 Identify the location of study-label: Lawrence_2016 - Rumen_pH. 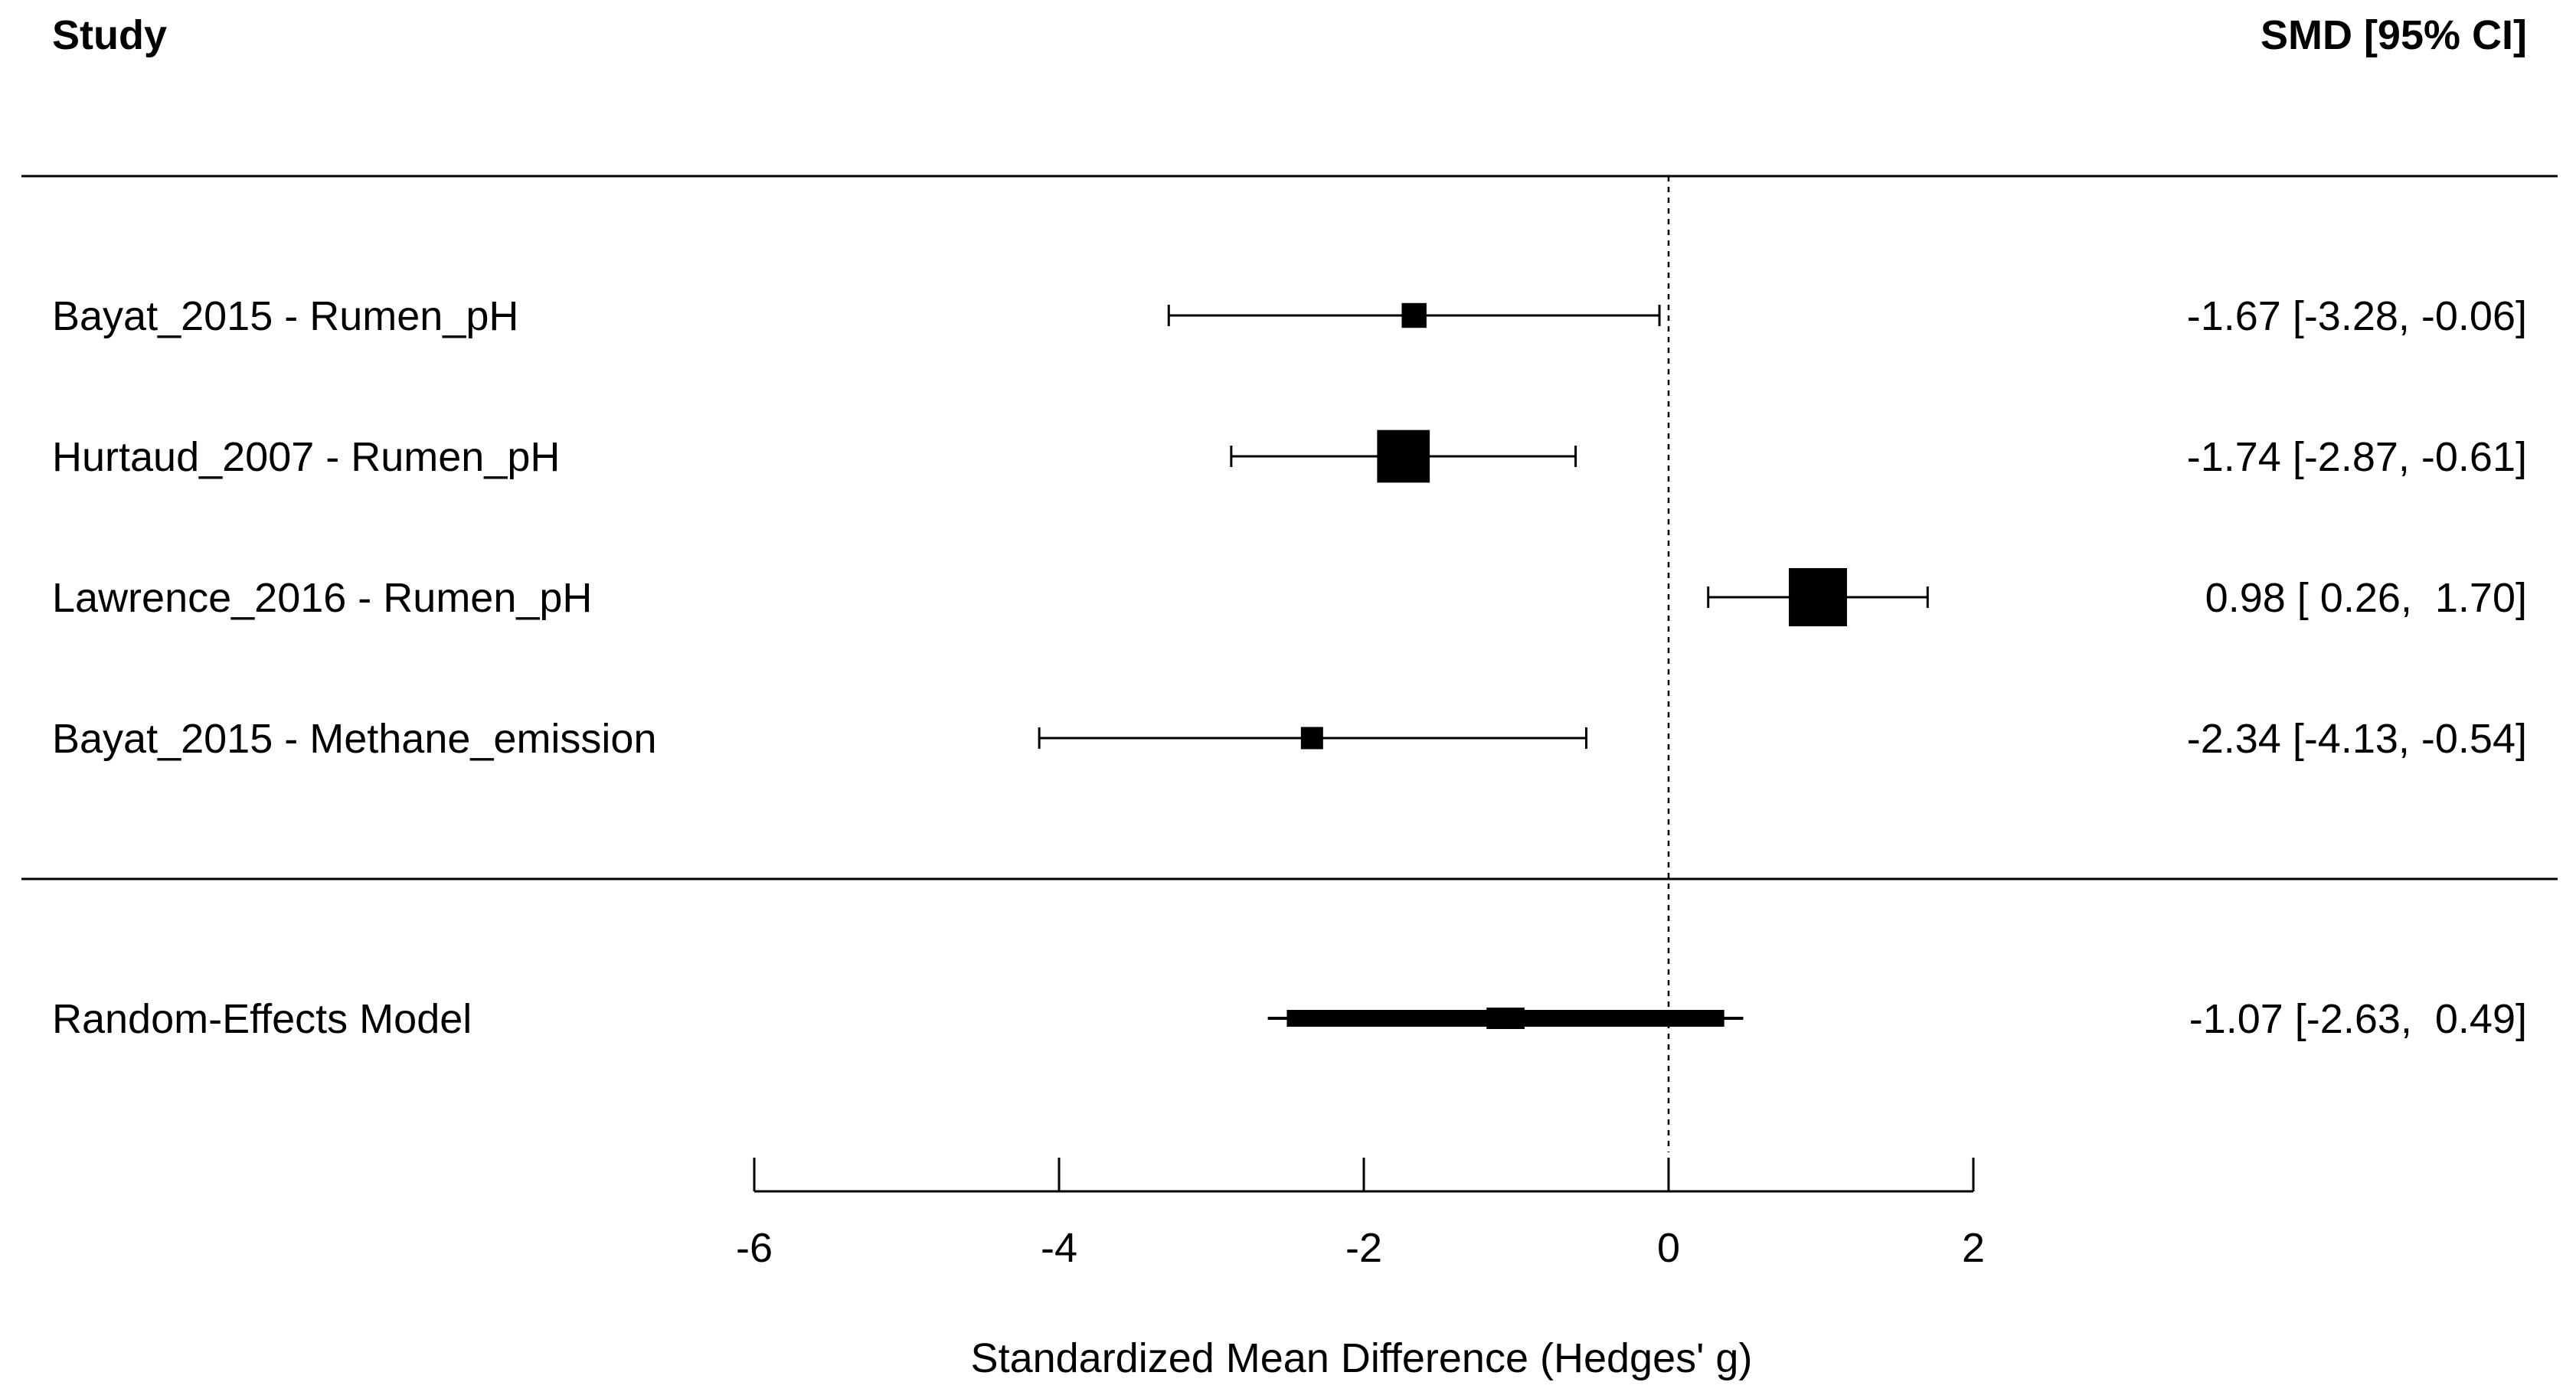
(322, 598).